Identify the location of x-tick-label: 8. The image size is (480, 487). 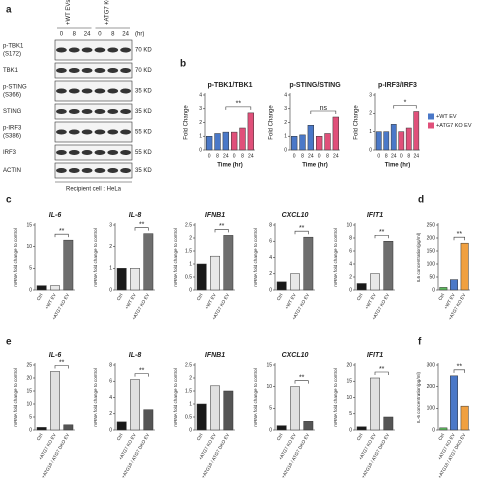
(302, 156).